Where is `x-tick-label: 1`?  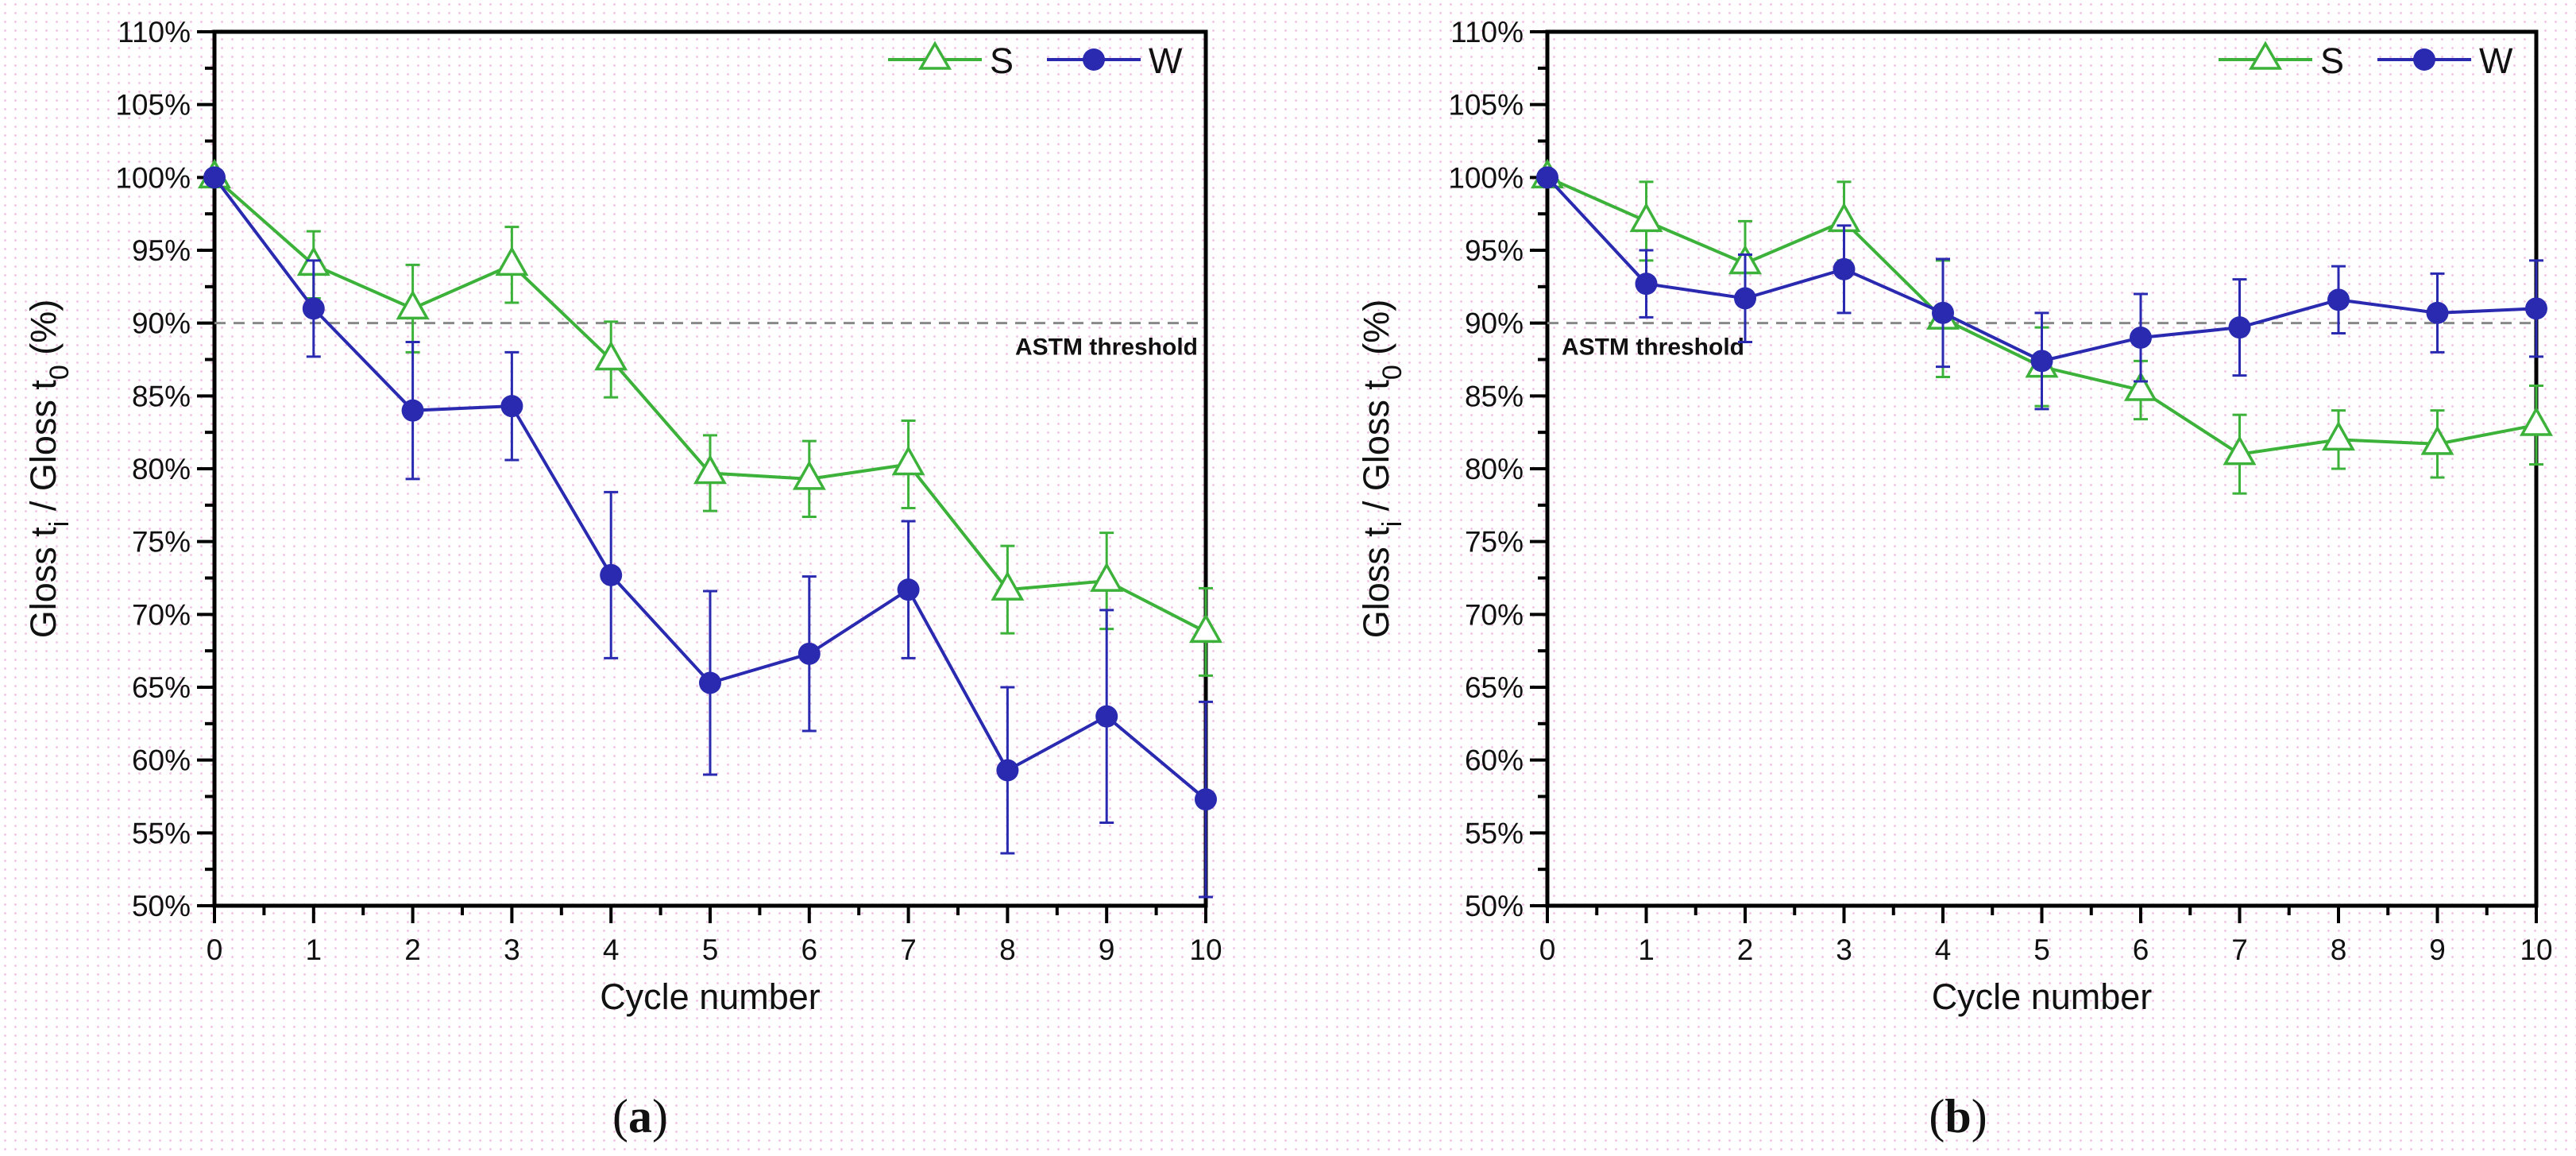 x-tick-label: 1 is located at coordinates (1646, 950).